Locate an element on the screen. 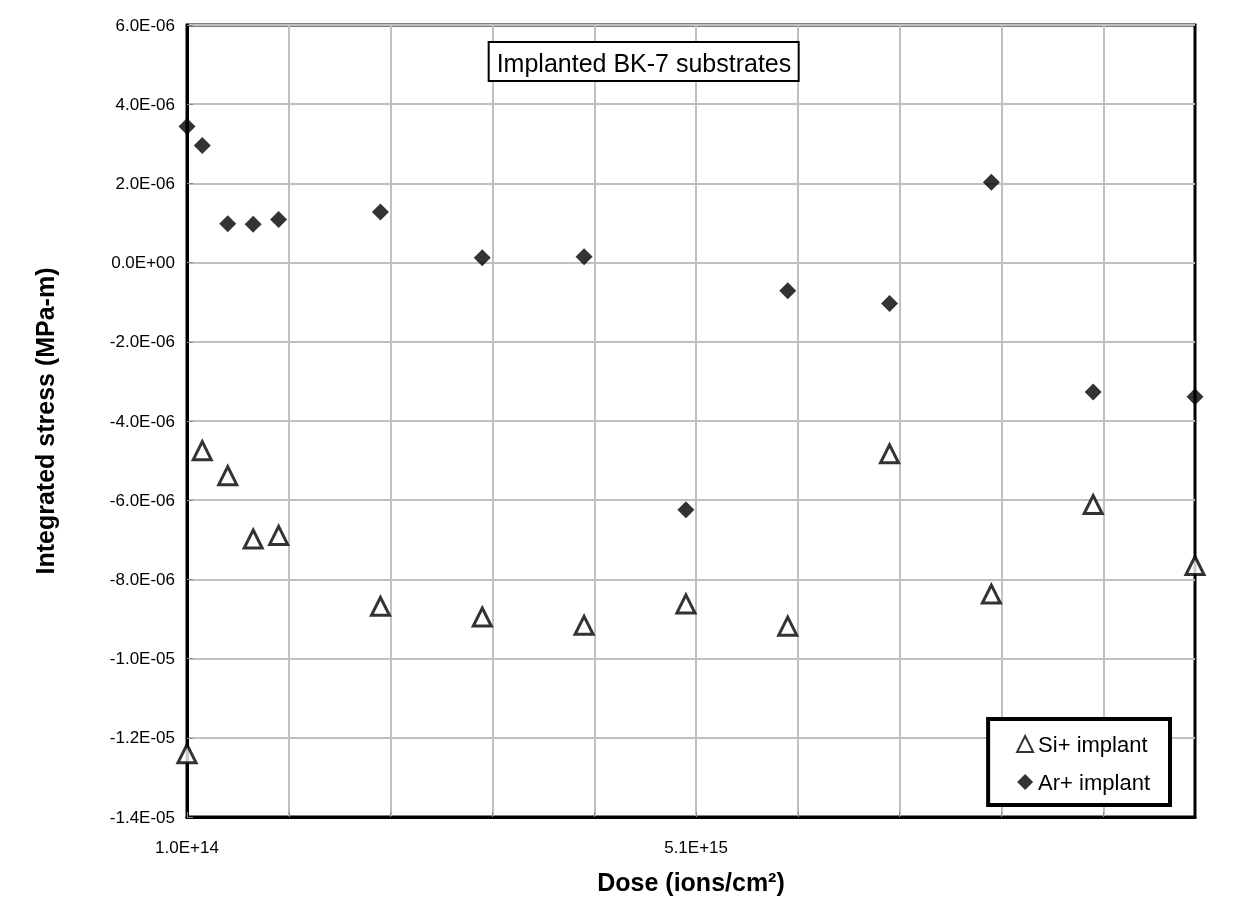 The image size is (1248, 907). y-tick-label: 6.0E-06 is located at coordinates (145, 25).